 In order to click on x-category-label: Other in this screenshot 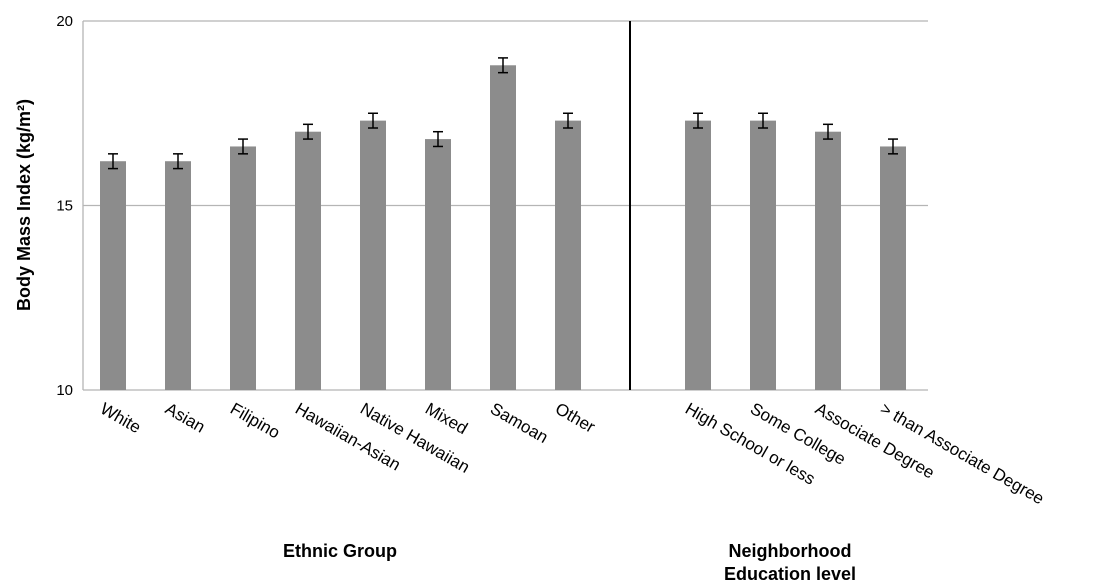, I will do `click(575, 418)`.